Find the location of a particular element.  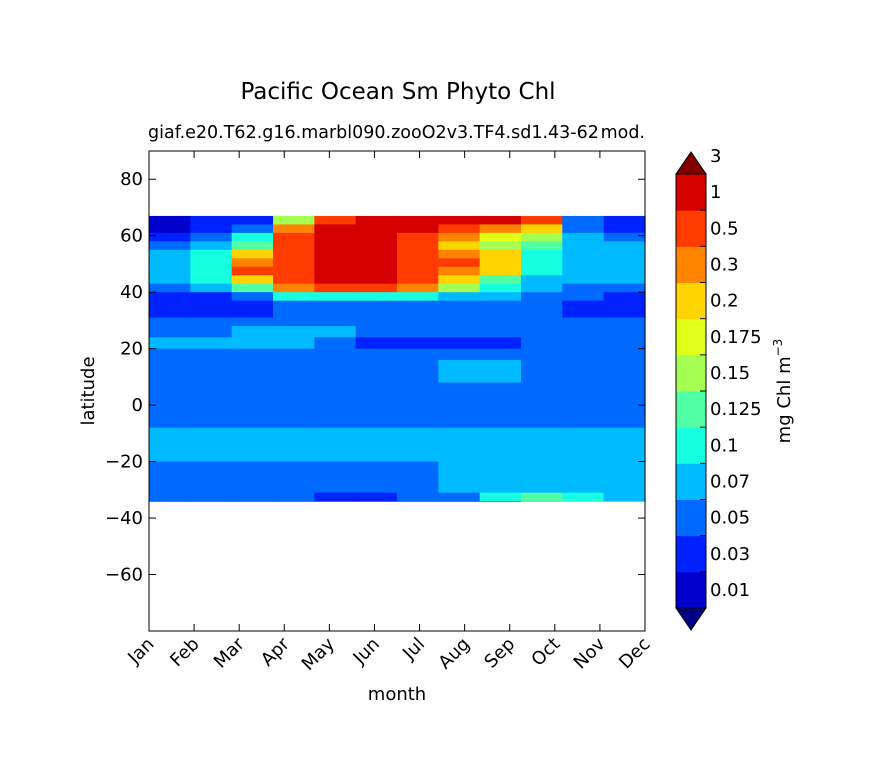

x-tick-label: Dec is located at coordinates (634, 653).